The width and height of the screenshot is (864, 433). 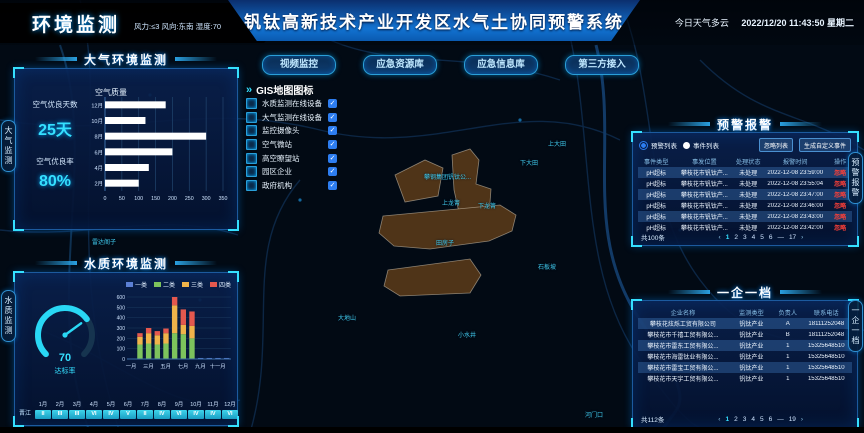 I want to click on water-level-badge: III, so click(x=60, y=414).